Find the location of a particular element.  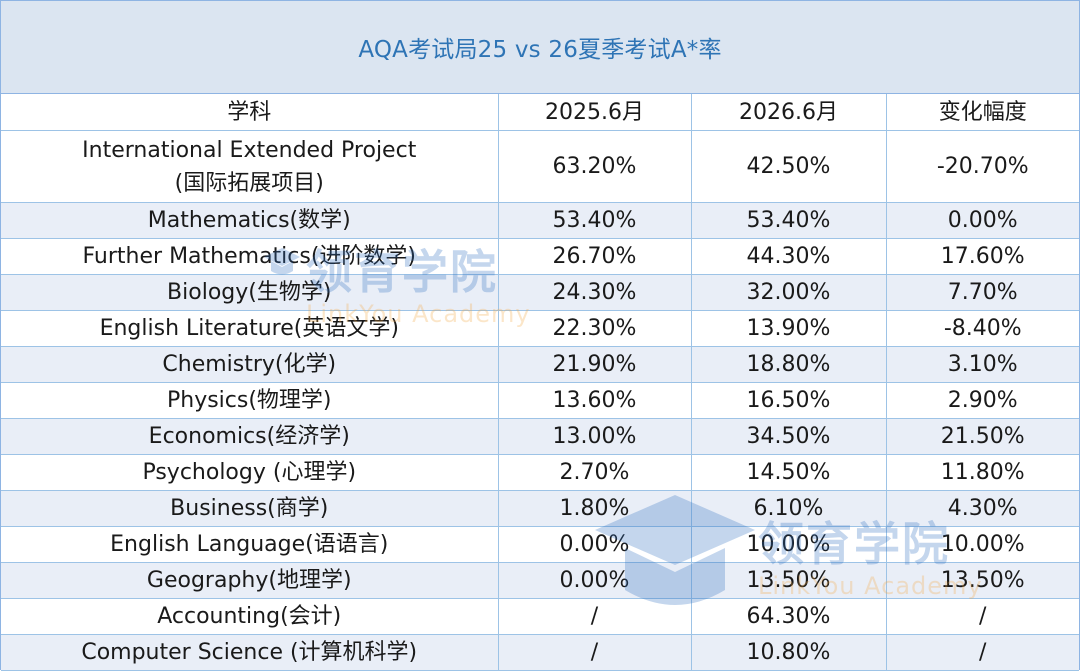

subject-cell: Chemistry(化学) is located at coordinates (250, 364).